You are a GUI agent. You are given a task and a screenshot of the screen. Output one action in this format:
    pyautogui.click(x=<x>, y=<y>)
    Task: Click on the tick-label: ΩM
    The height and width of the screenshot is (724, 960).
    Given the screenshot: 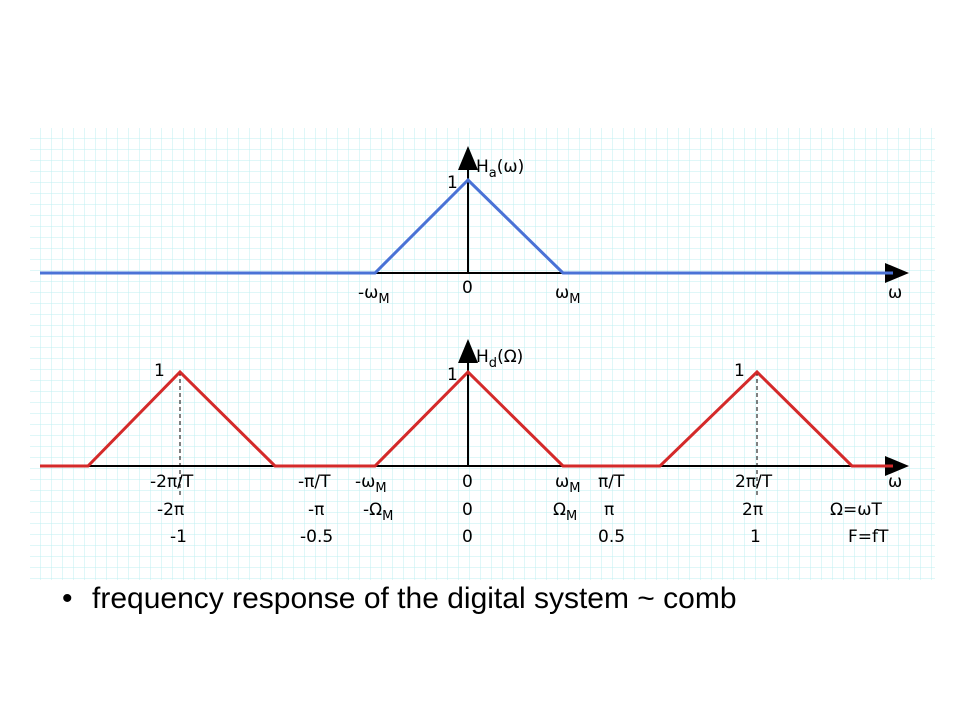 What is the action you would take?
    pyautogui.click(x=565, y=512)
    